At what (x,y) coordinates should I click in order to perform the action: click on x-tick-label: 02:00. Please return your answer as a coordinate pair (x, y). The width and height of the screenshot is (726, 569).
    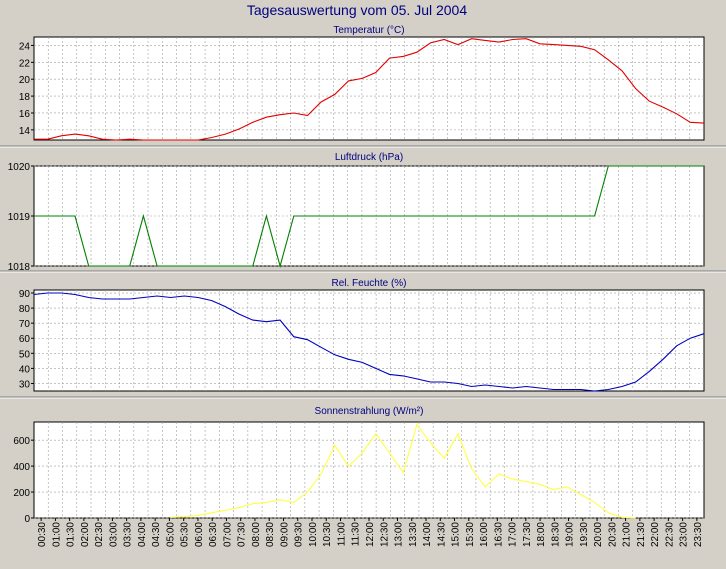
    Looking at the image, I should click on (85, 534).